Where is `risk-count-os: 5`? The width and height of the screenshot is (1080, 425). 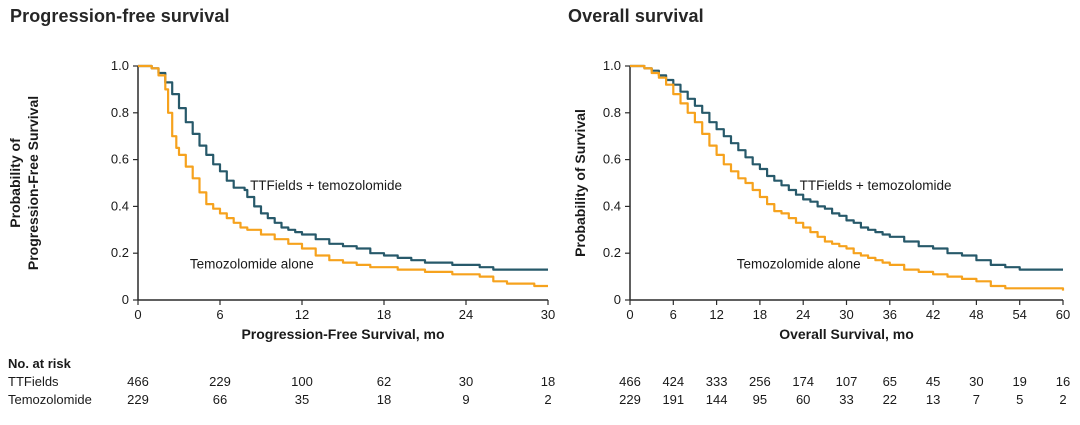
risk-count-os: 5 is located at coordinates (1020, 399).